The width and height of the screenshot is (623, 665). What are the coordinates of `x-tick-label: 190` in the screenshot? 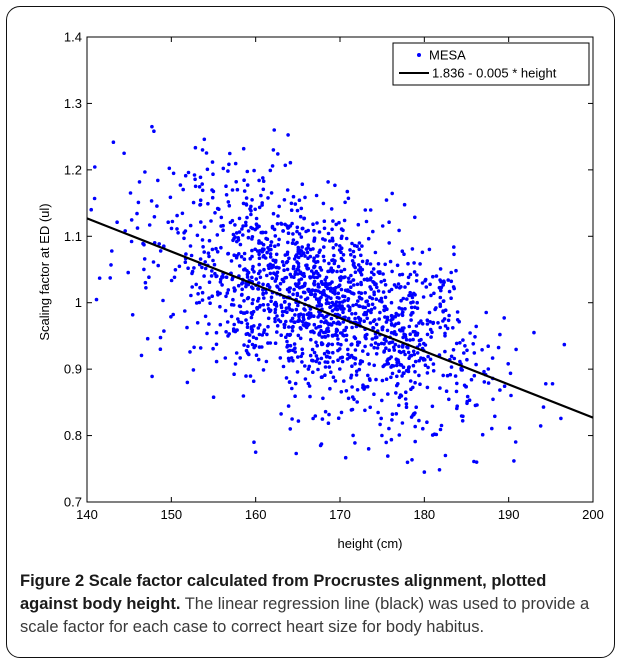 It's located at (509, 514).